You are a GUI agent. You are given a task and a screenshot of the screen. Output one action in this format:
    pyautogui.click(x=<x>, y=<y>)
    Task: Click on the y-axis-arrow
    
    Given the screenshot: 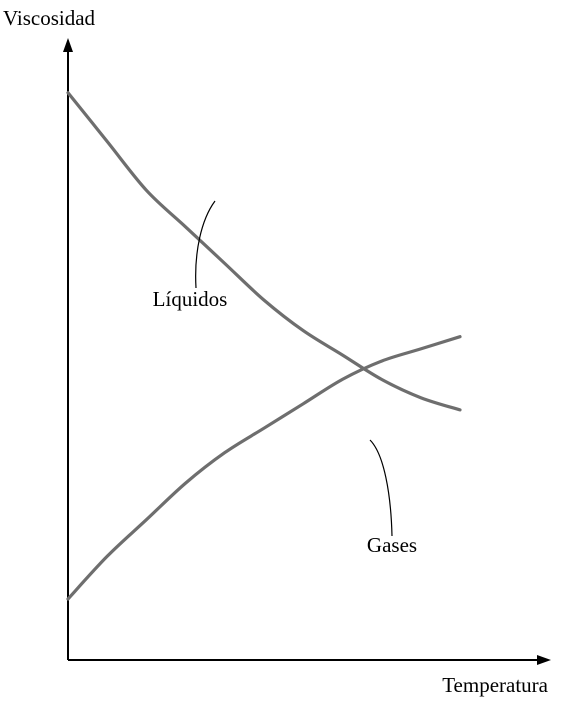 What is the action you would take?
    pyautogui.click(x=68, y=45)
    